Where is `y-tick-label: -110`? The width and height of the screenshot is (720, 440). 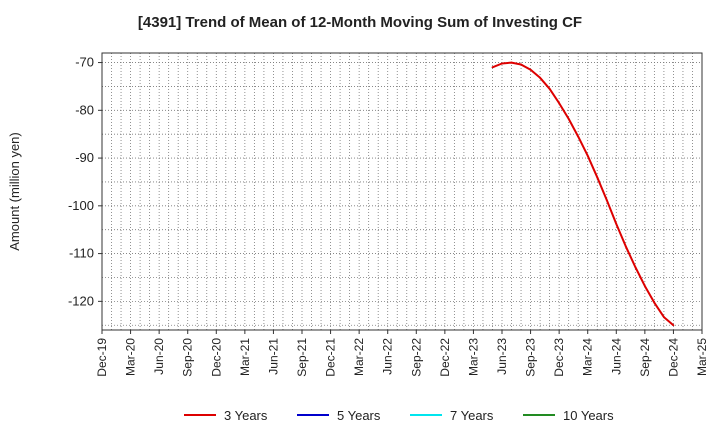
y-tick-label: -110 is located at coordinates (81, 253).